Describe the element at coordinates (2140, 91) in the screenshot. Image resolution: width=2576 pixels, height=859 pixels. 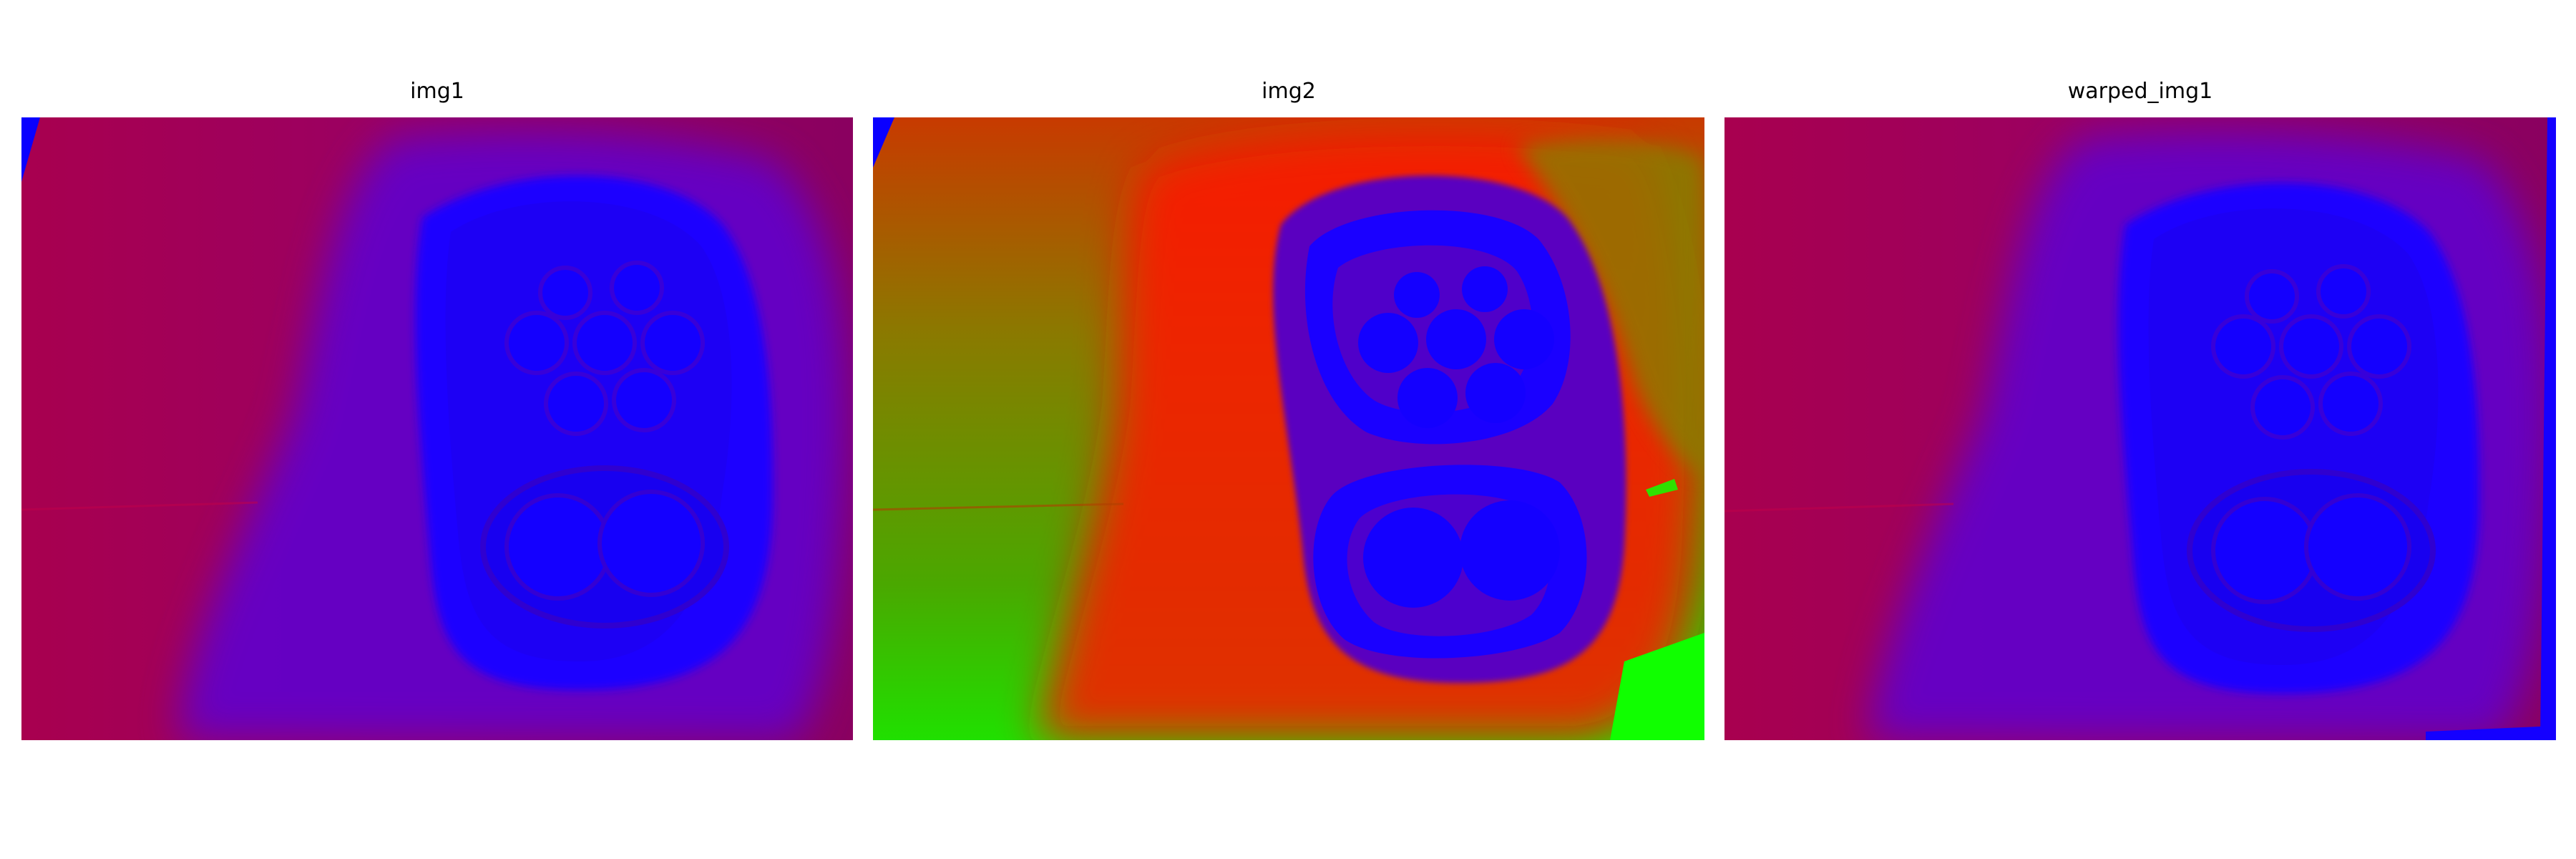
I see `panel-title: warped_img1` at that location.